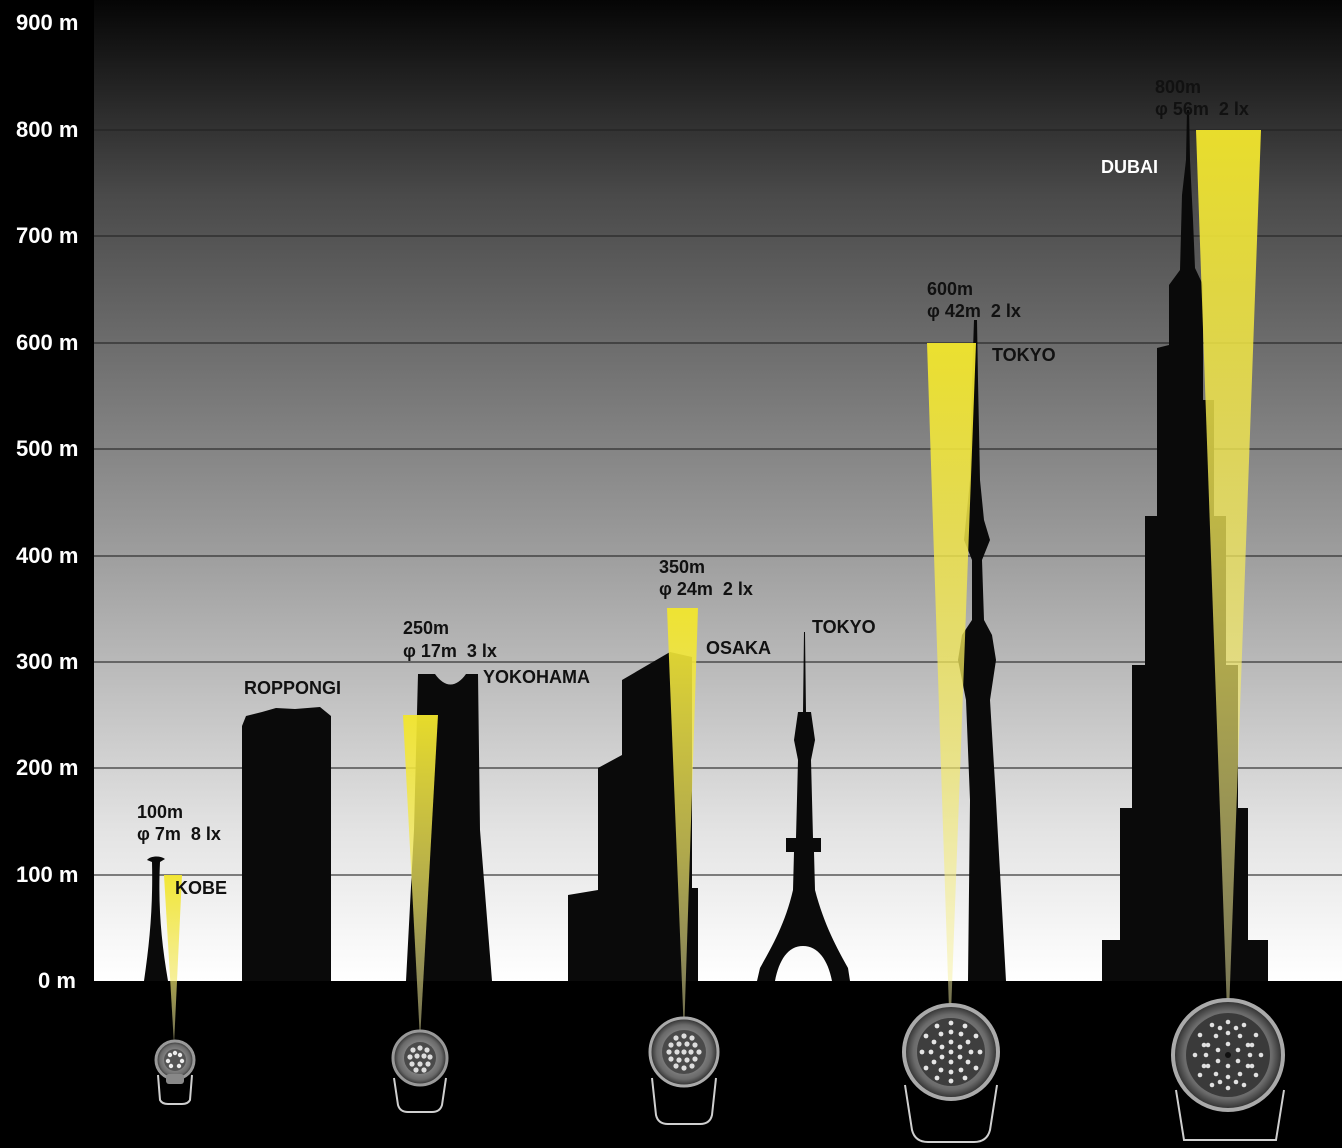  What do you see at coordinates (450, 651) in the screenshot?
I see `spec-label-250m: φ 17m 3 lx` at bounding box center [450, 651].